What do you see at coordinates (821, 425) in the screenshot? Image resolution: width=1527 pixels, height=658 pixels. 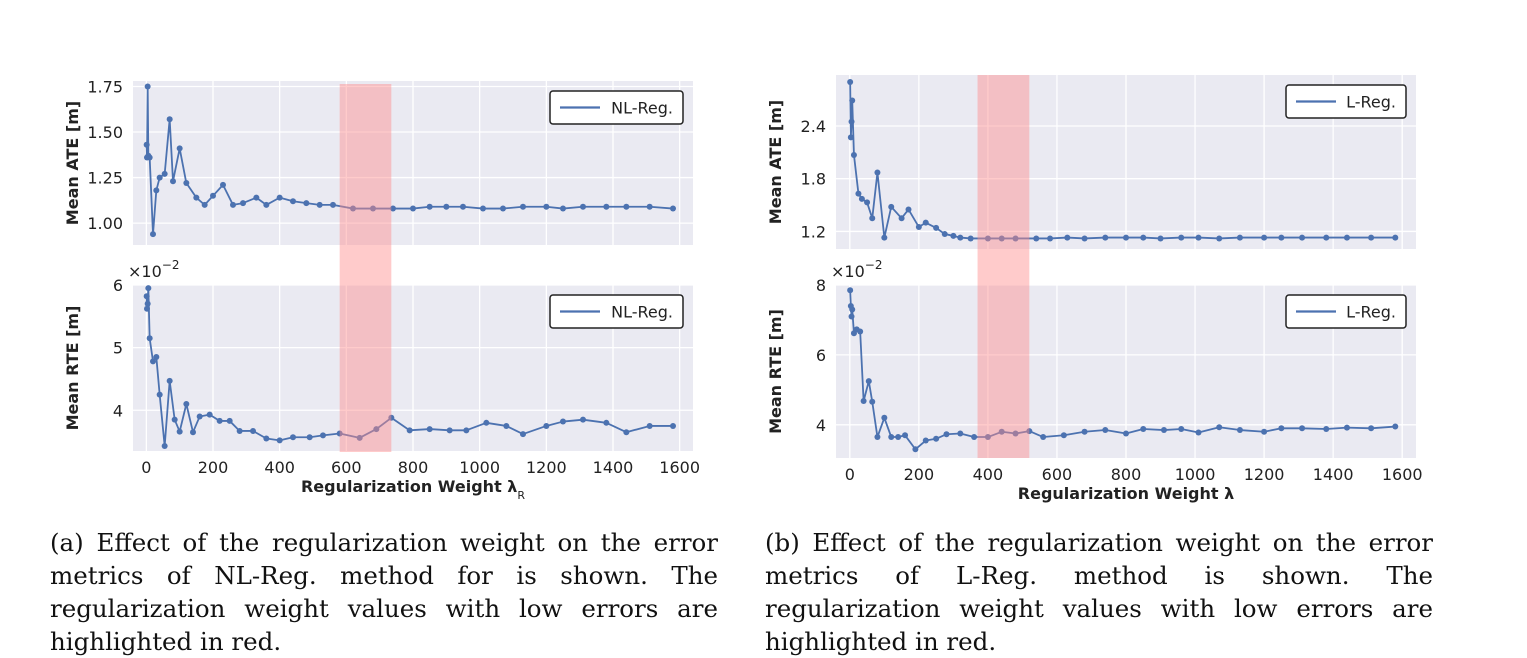 I see `y-tick-label: 4` at bounding box center [821, 425].